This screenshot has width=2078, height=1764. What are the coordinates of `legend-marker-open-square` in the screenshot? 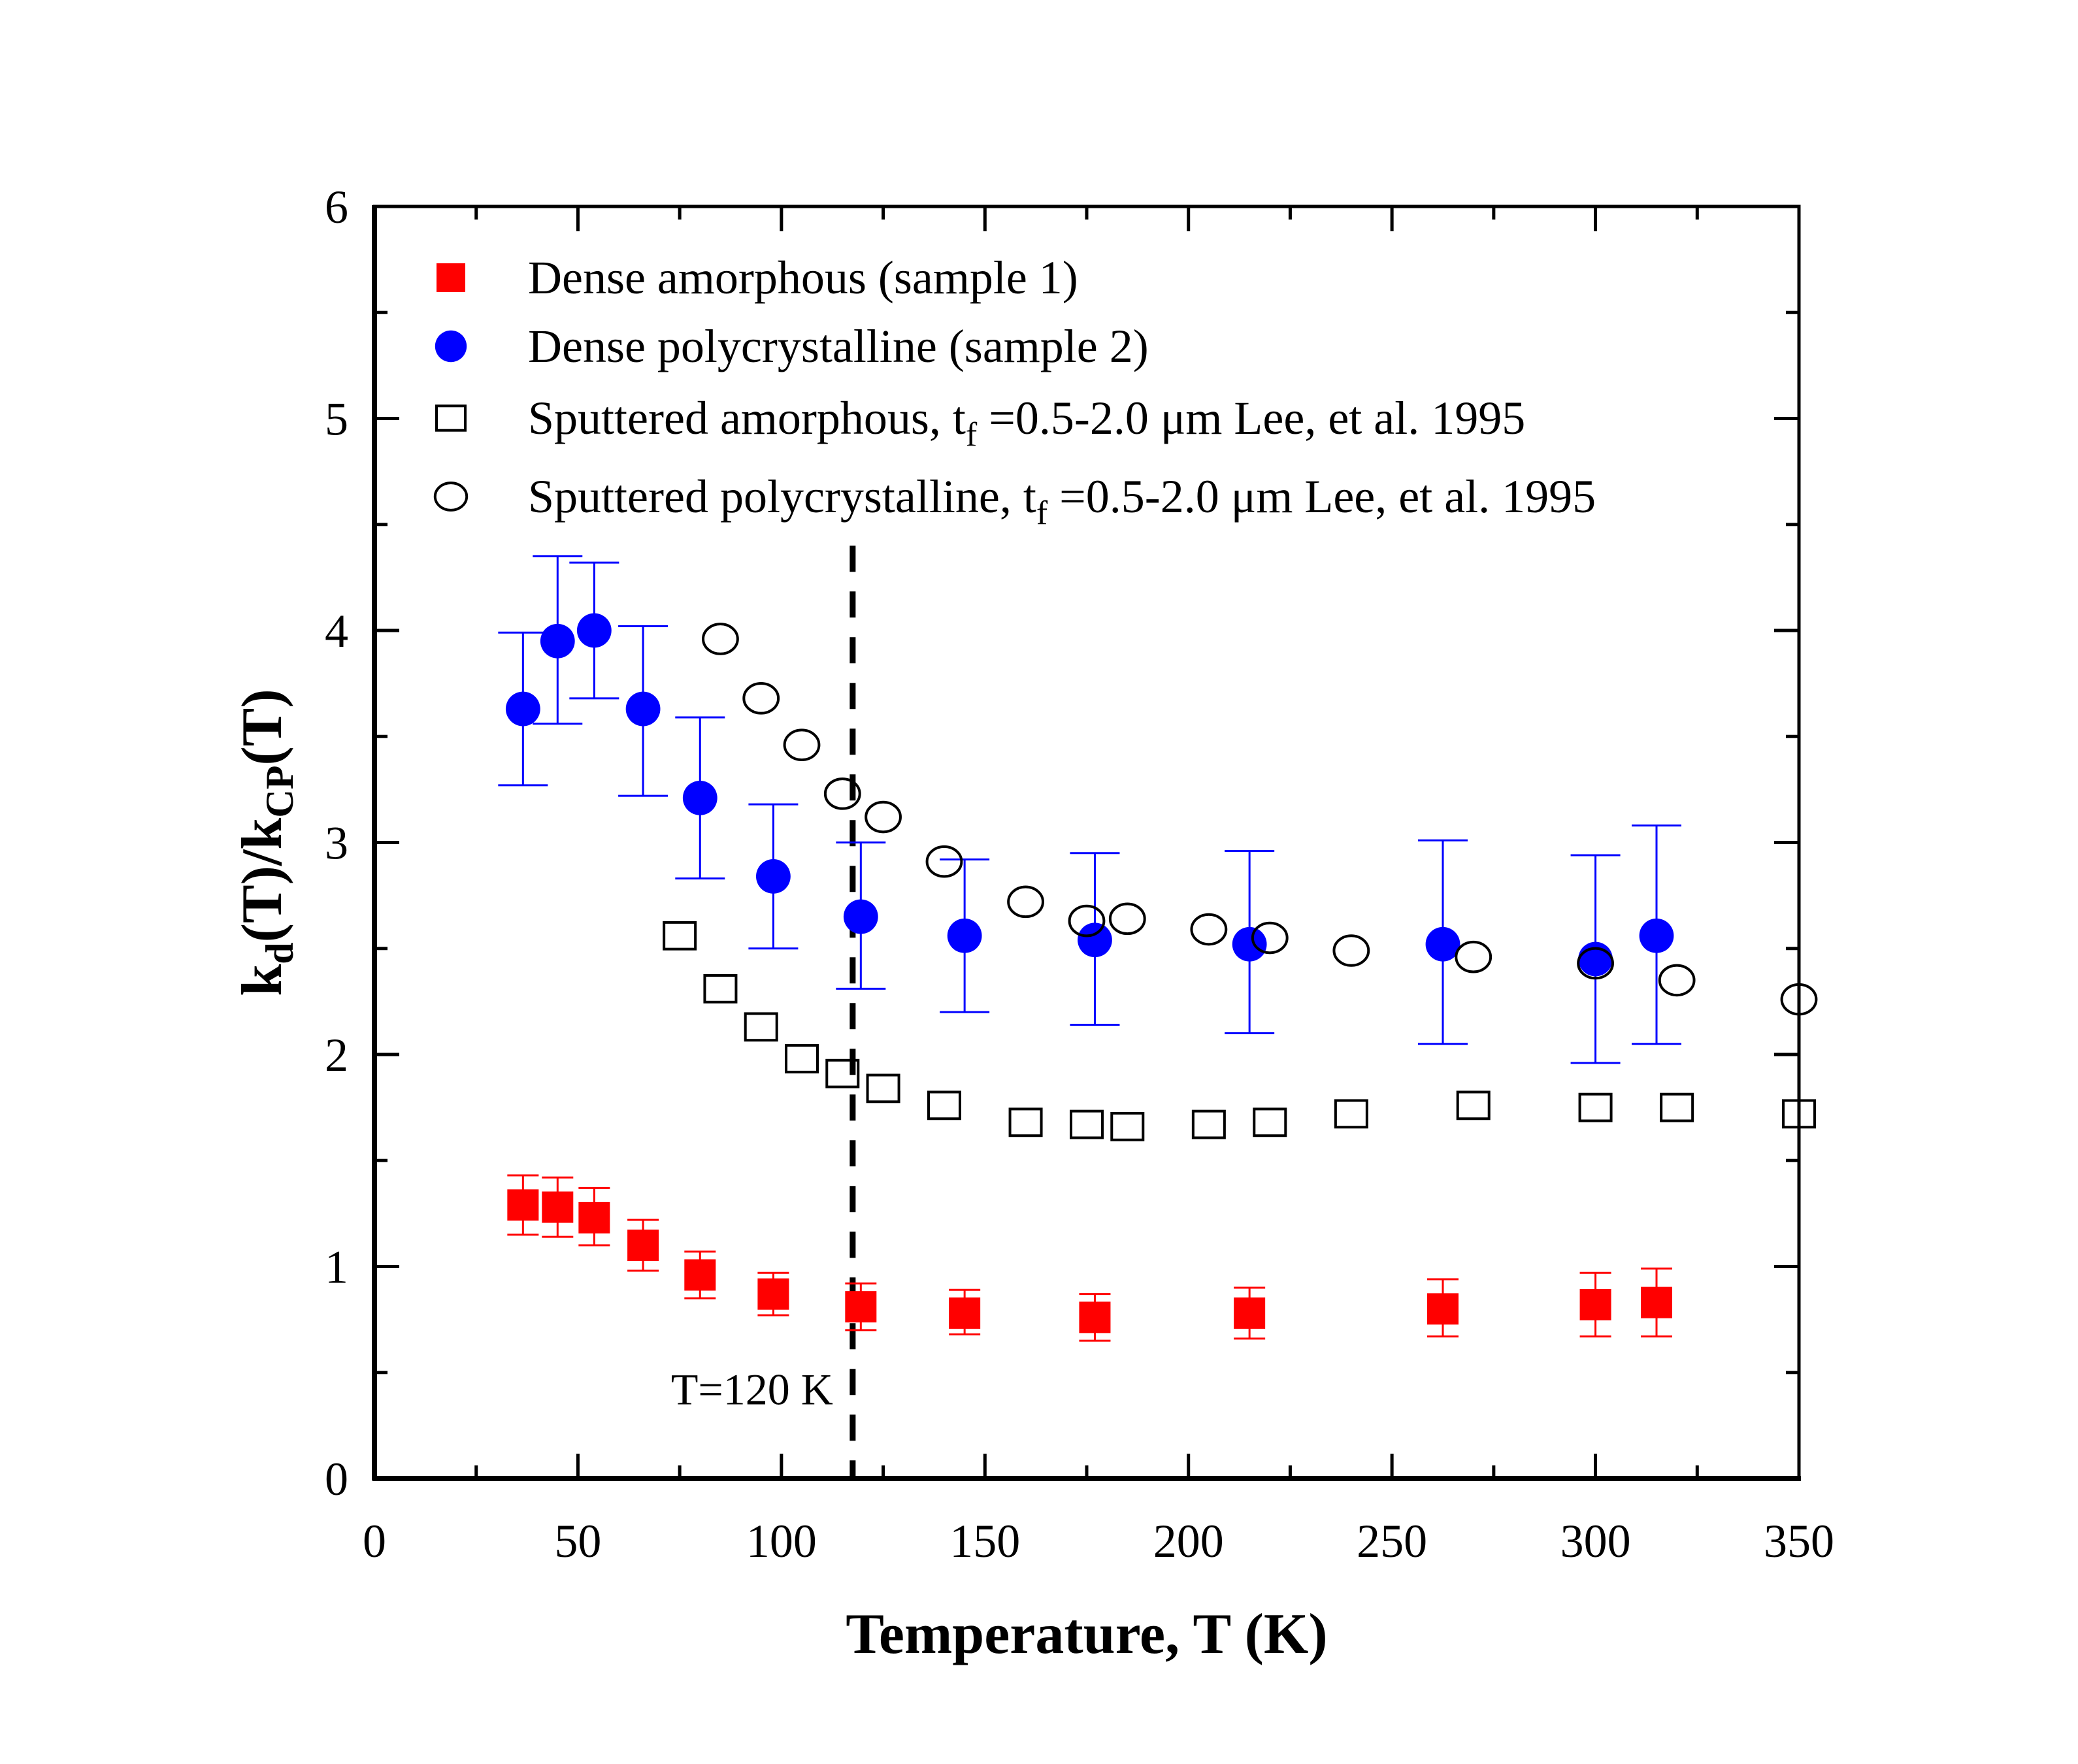 It's located at (451, 418).